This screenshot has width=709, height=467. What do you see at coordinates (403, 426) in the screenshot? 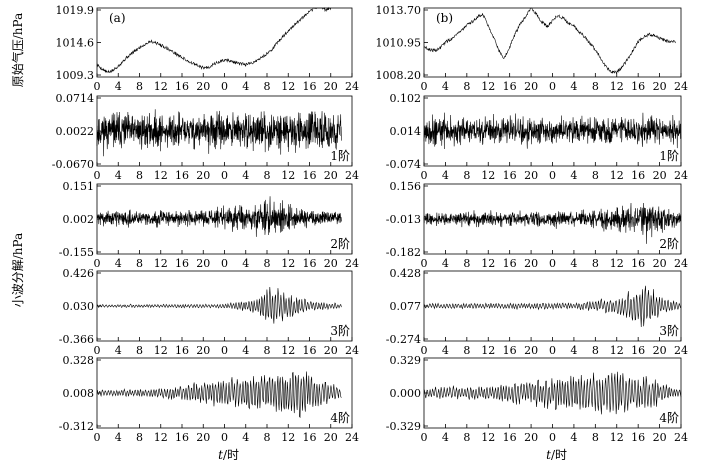
I see `y-tick-label: -0.329` at bounding box center [403, 426].